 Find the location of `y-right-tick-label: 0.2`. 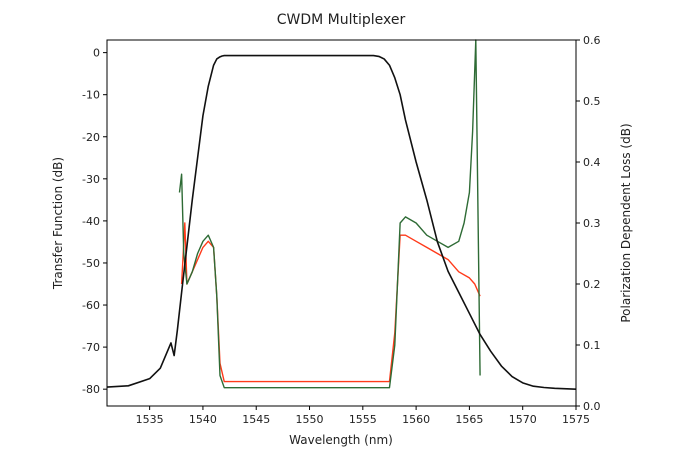

y-right-tick-label: 0.2 is located at coordinates (592, 284).